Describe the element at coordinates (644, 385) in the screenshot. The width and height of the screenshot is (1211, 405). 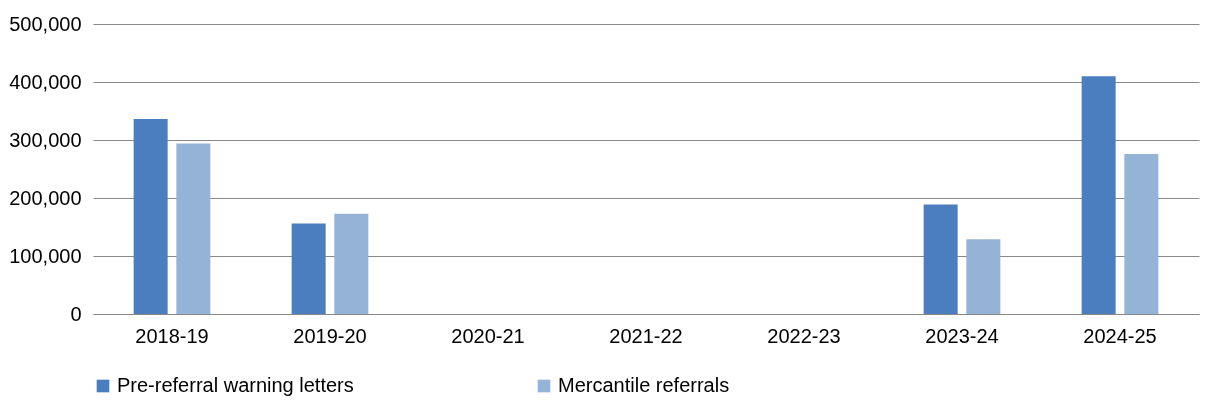
I see `legend-label: Mercantile referrals` at that location.